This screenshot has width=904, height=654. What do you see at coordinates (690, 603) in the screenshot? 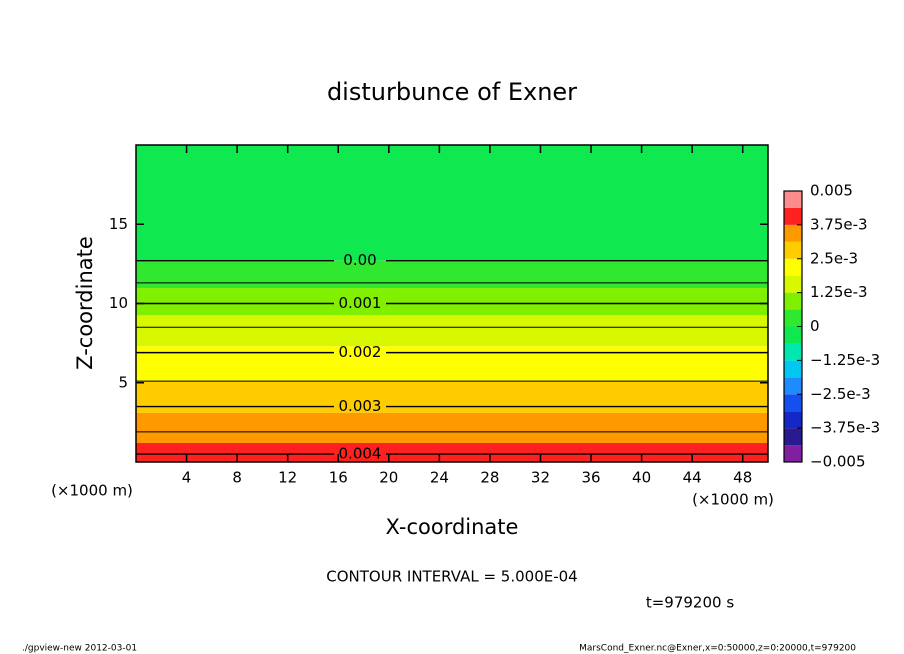
I see `time-label: t=979200 s` at bounding box center [690, 603].